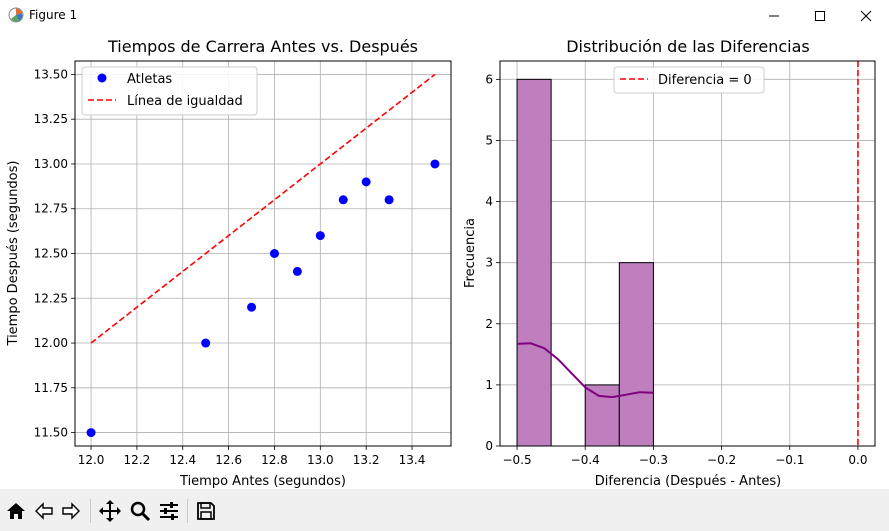 The width and height of the screenshot is (889, 531). Describe the element at coordinates (262, 46) in the screenshot. I see `scatter-title: Tiempos de Carrera Antes vs. Después` at that location.